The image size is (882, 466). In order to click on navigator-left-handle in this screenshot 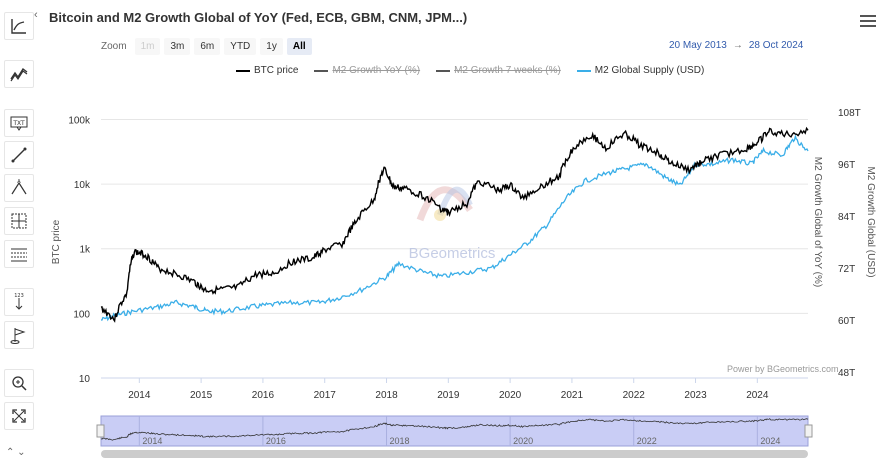, I will do `click(100, 431)`.